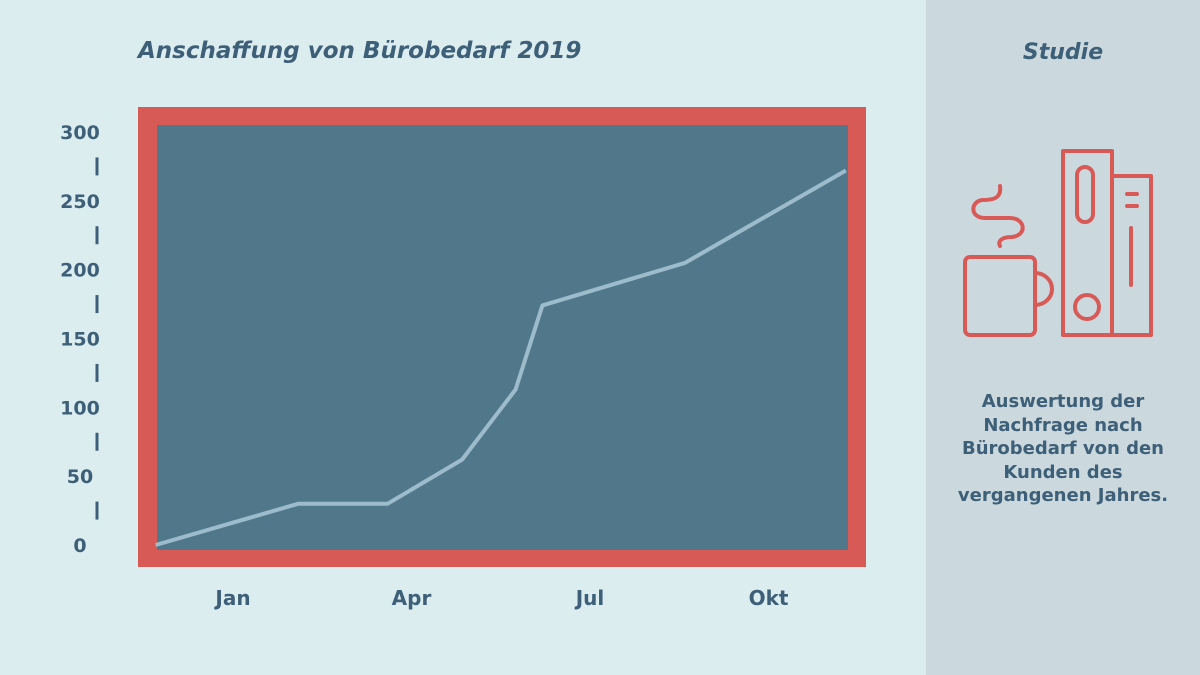 This screenshot has width=1200, height=675. Describe the element at coordinates (80, 202) in the screenshot. I see `y-tick-label: 250` at that location.